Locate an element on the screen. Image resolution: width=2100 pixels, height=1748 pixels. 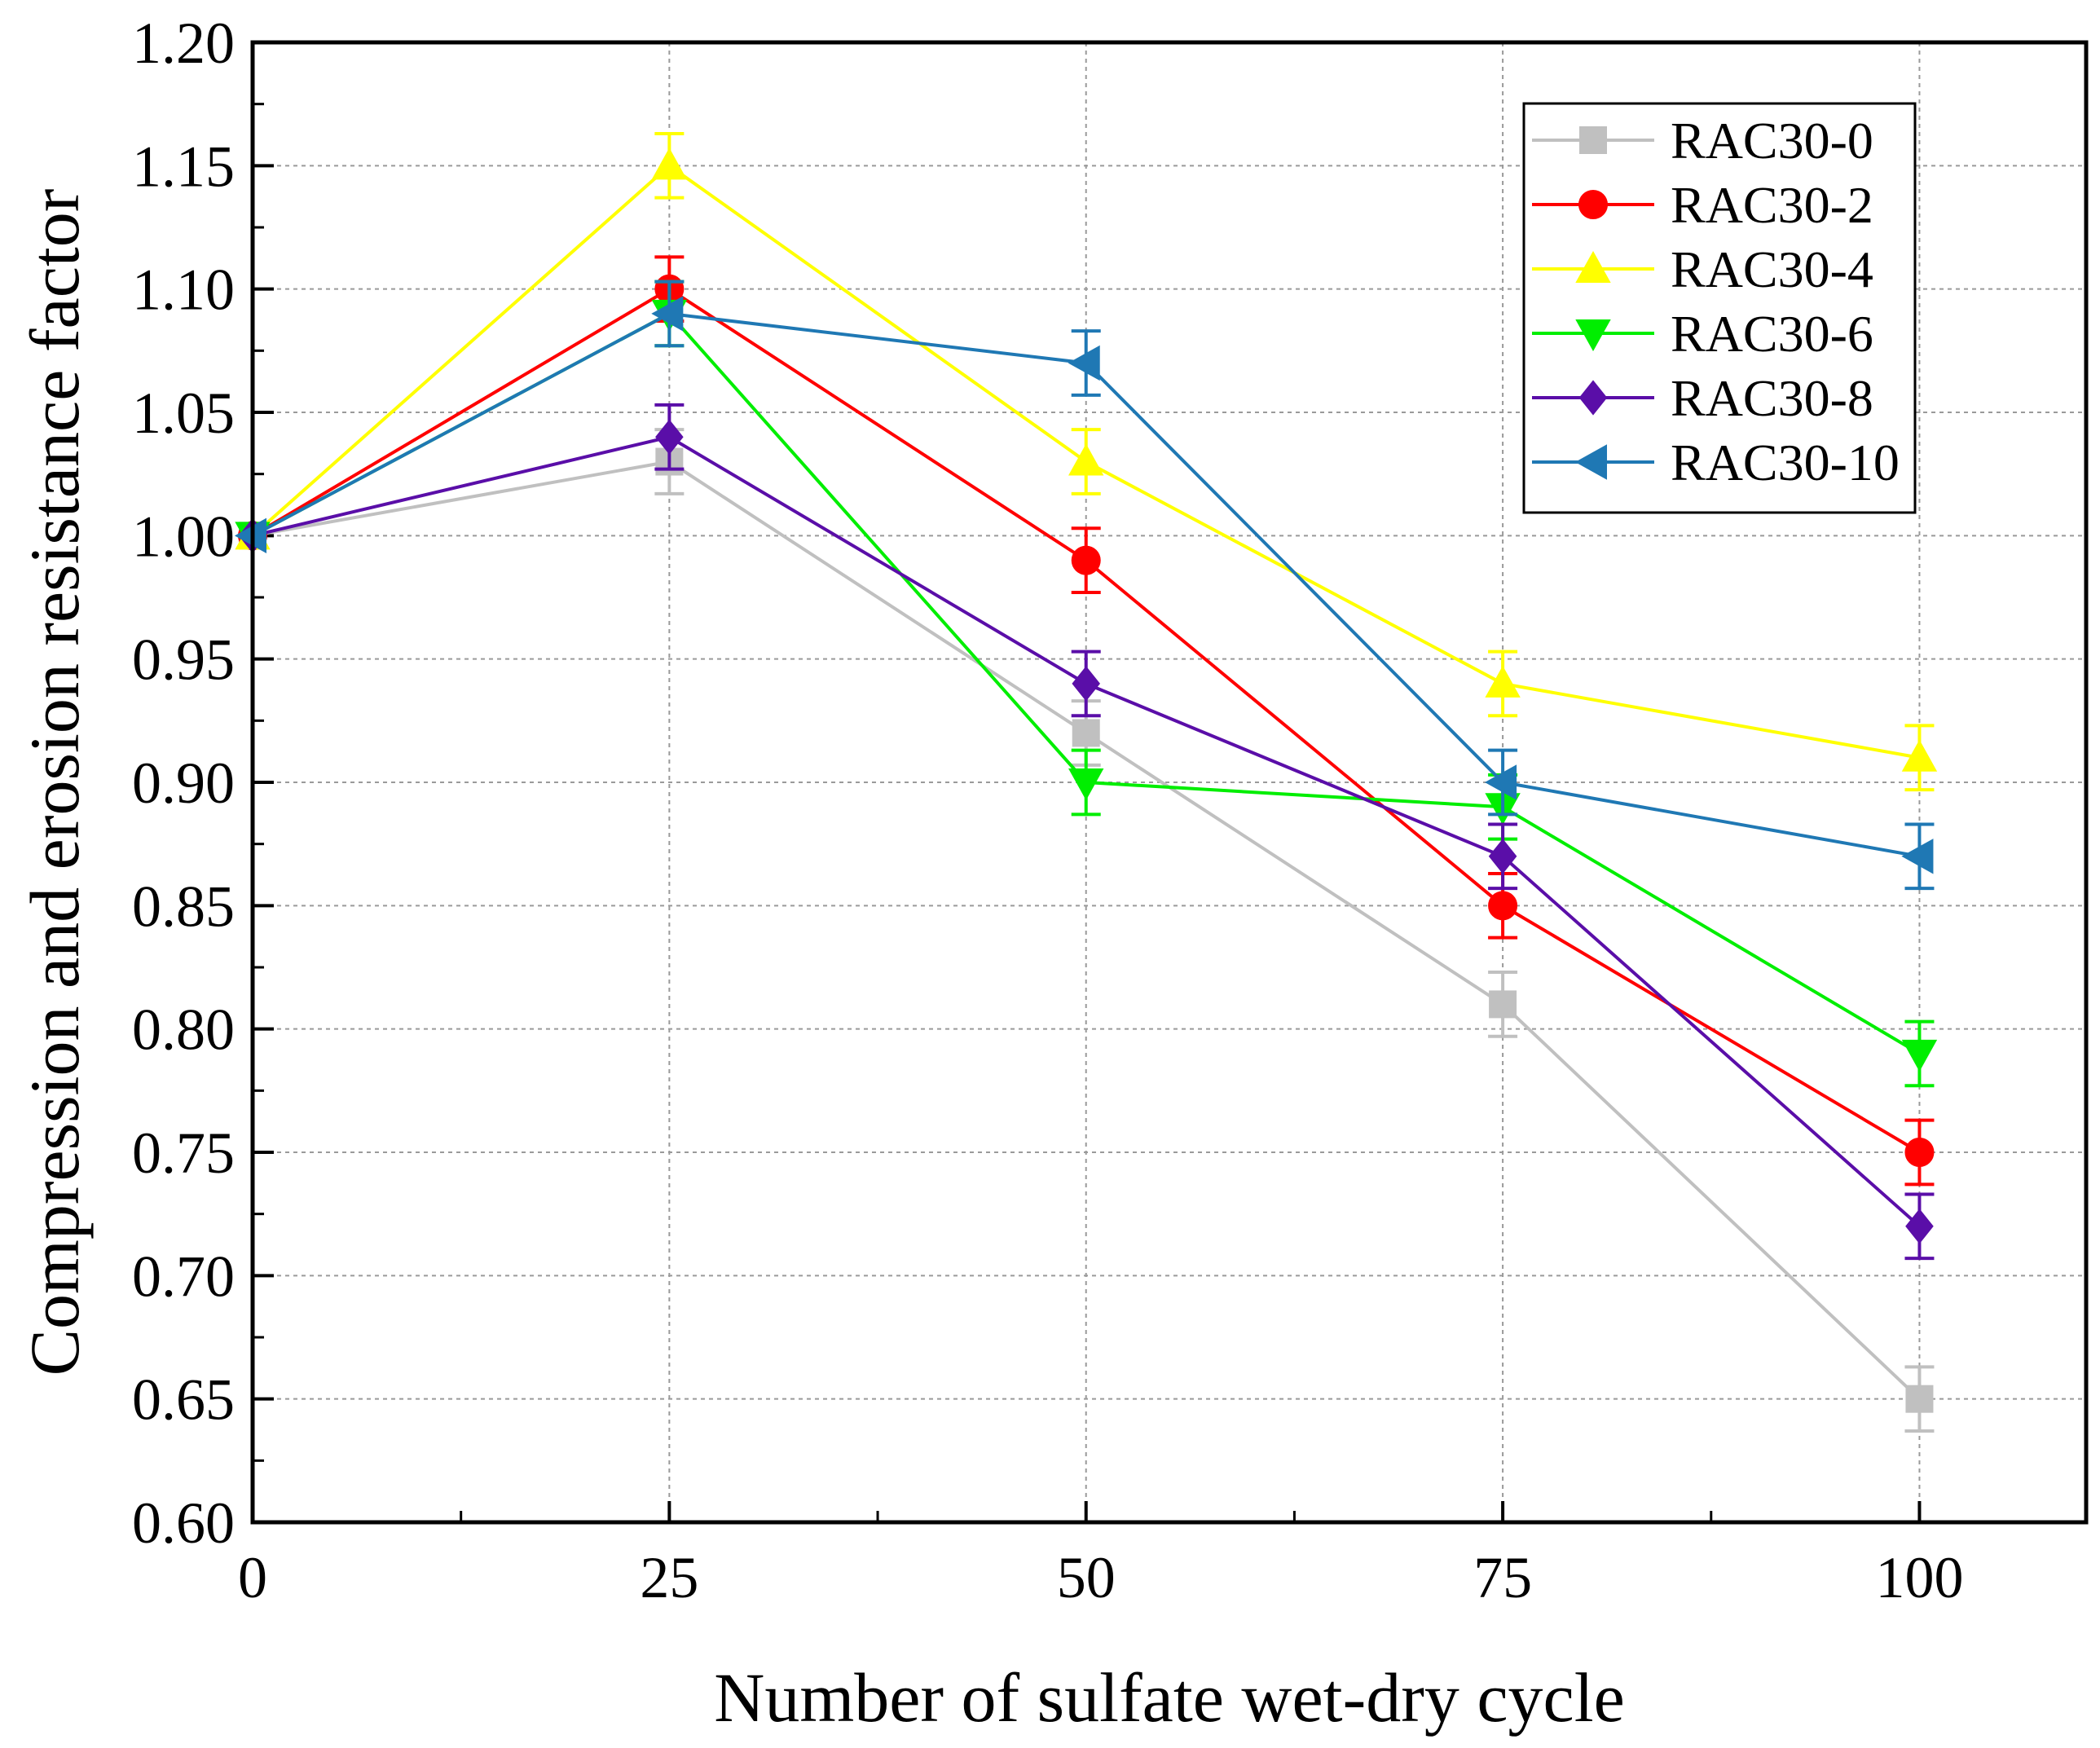
legend-item: RAC30-10 is located at coordinates (1716, 462).